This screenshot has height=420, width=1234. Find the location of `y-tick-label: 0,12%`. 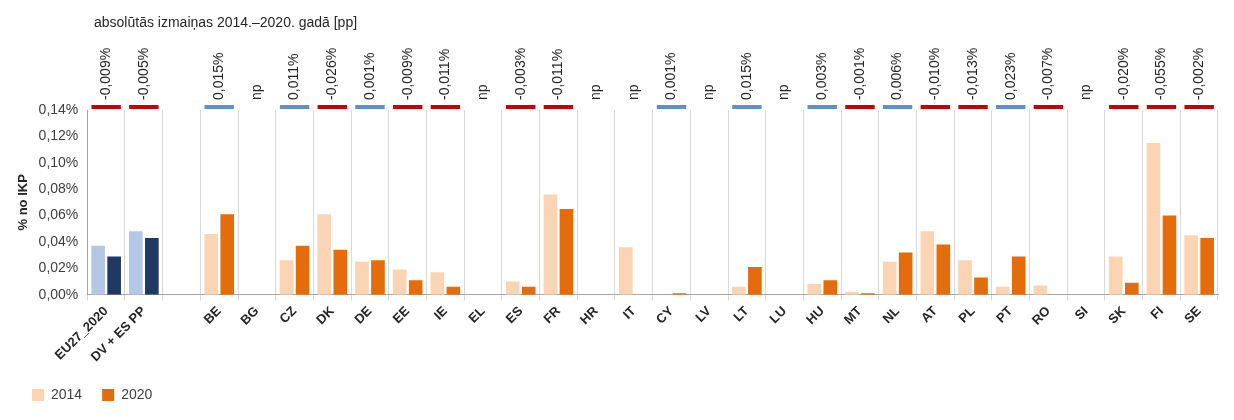

y-tick-label: 0,12% is located at coordinates (58, 135).